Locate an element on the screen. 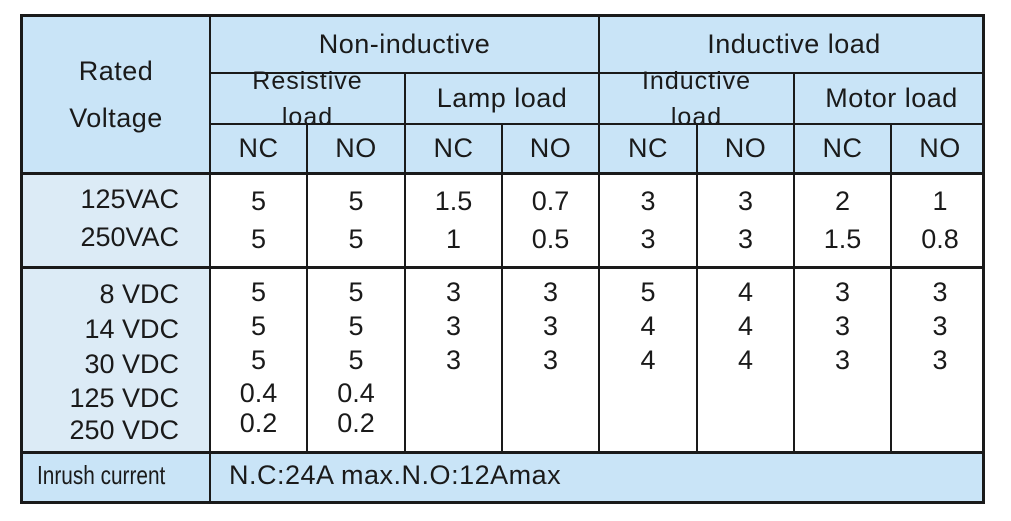  ac-voltage-cell: 125VAC 250VAC is located at coordinates (117, 222).